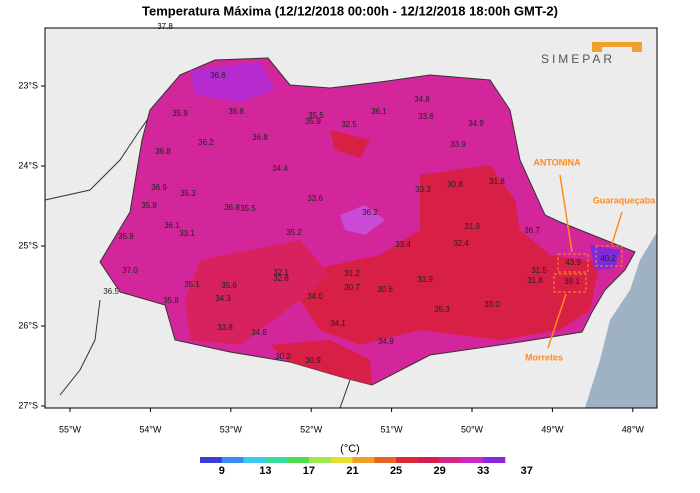  What do you see at coordinates (385, 289) in the screenshot?
I see `station-value: 30.6` at bounding box center [385, 289].